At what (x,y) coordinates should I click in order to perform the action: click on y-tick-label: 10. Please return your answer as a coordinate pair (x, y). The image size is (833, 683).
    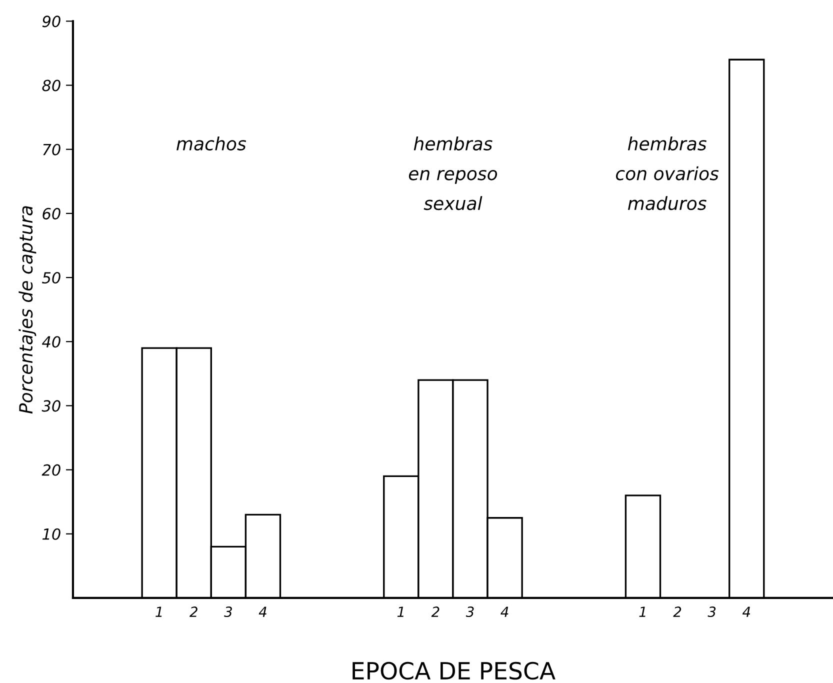
    Looking at the image, I should click on (51, 534).